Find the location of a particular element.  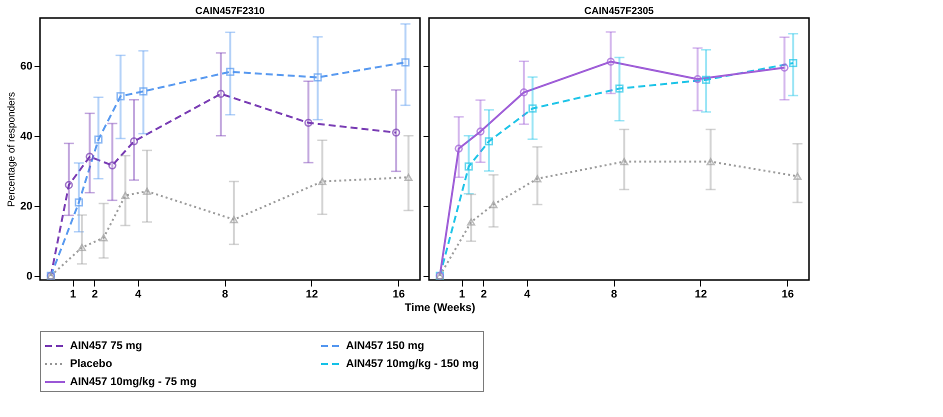

x-axis-title: Time (Weeks) is located at coordinates (440, 308).